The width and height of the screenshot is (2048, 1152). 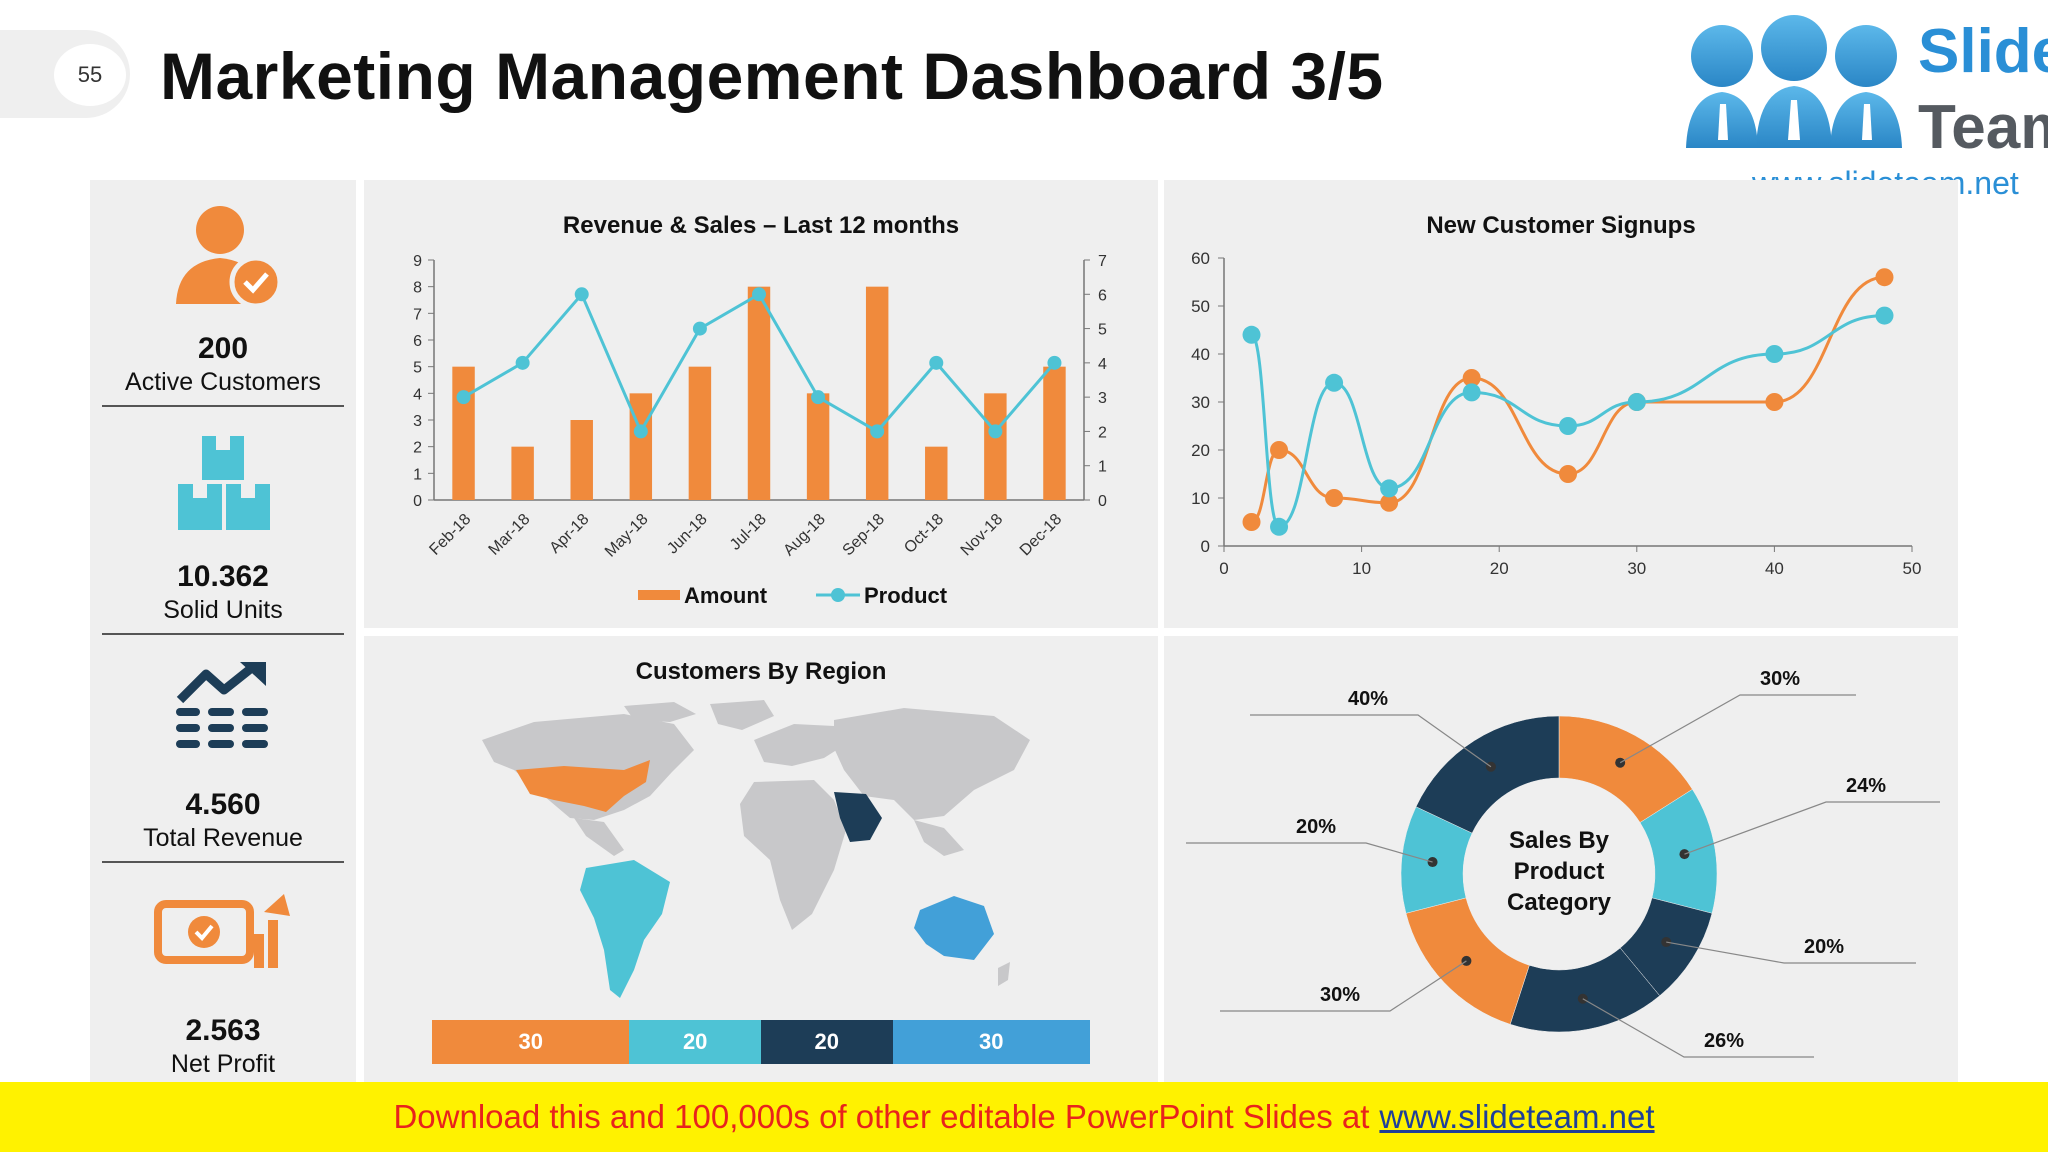 What do you see at coordinates (1102, 261) in the screenshot?
I see `y-tick-label-right: 7` at bounding box center [1102, 261].